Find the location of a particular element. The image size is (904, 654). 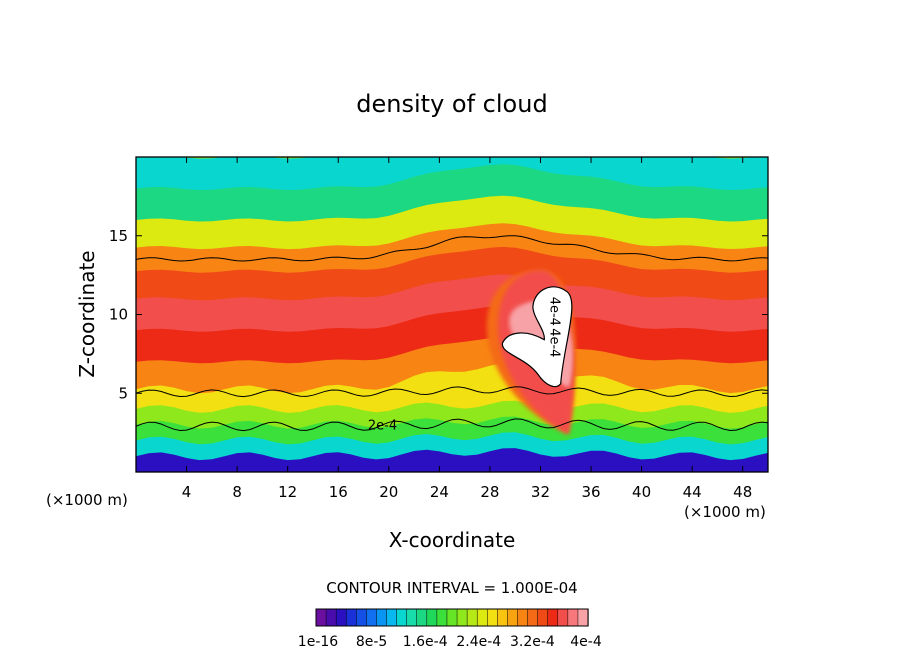

x-tick-label: 4 is located at coordinates (187, 492).